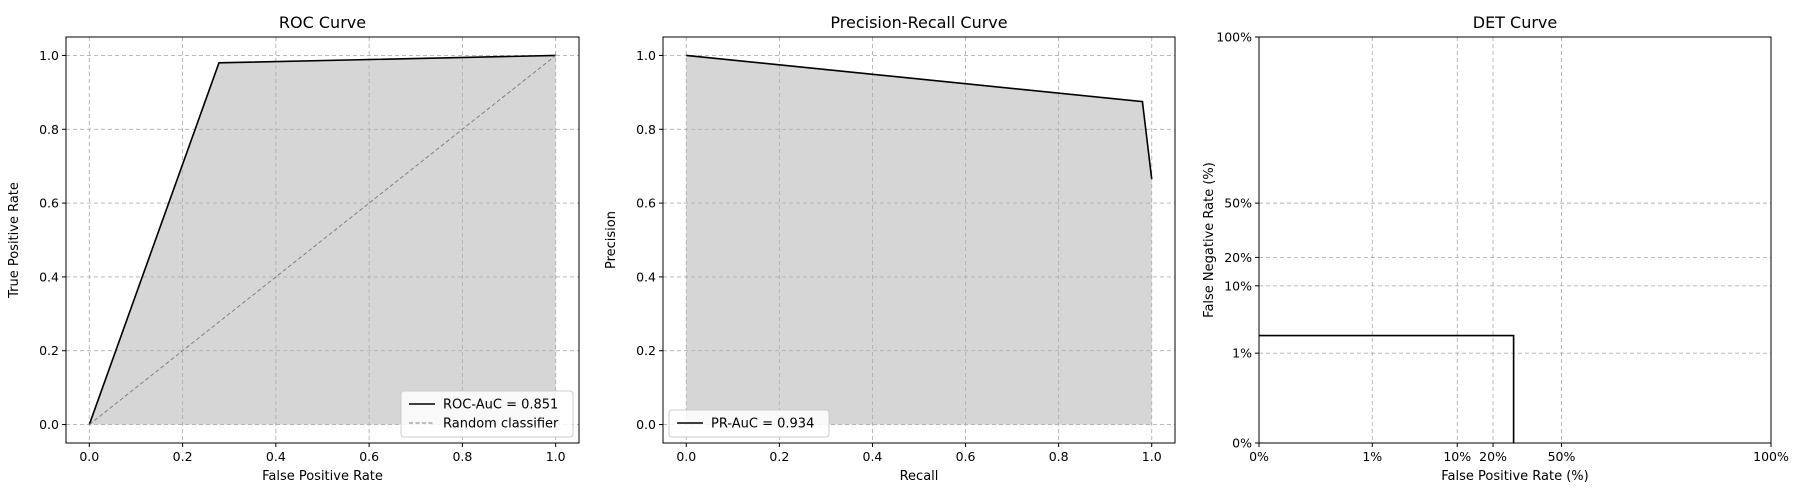 This screenshot has width=1800, height=500. I want to click on chart-3-xtick-label-2: 10%, so click(1457, 456).